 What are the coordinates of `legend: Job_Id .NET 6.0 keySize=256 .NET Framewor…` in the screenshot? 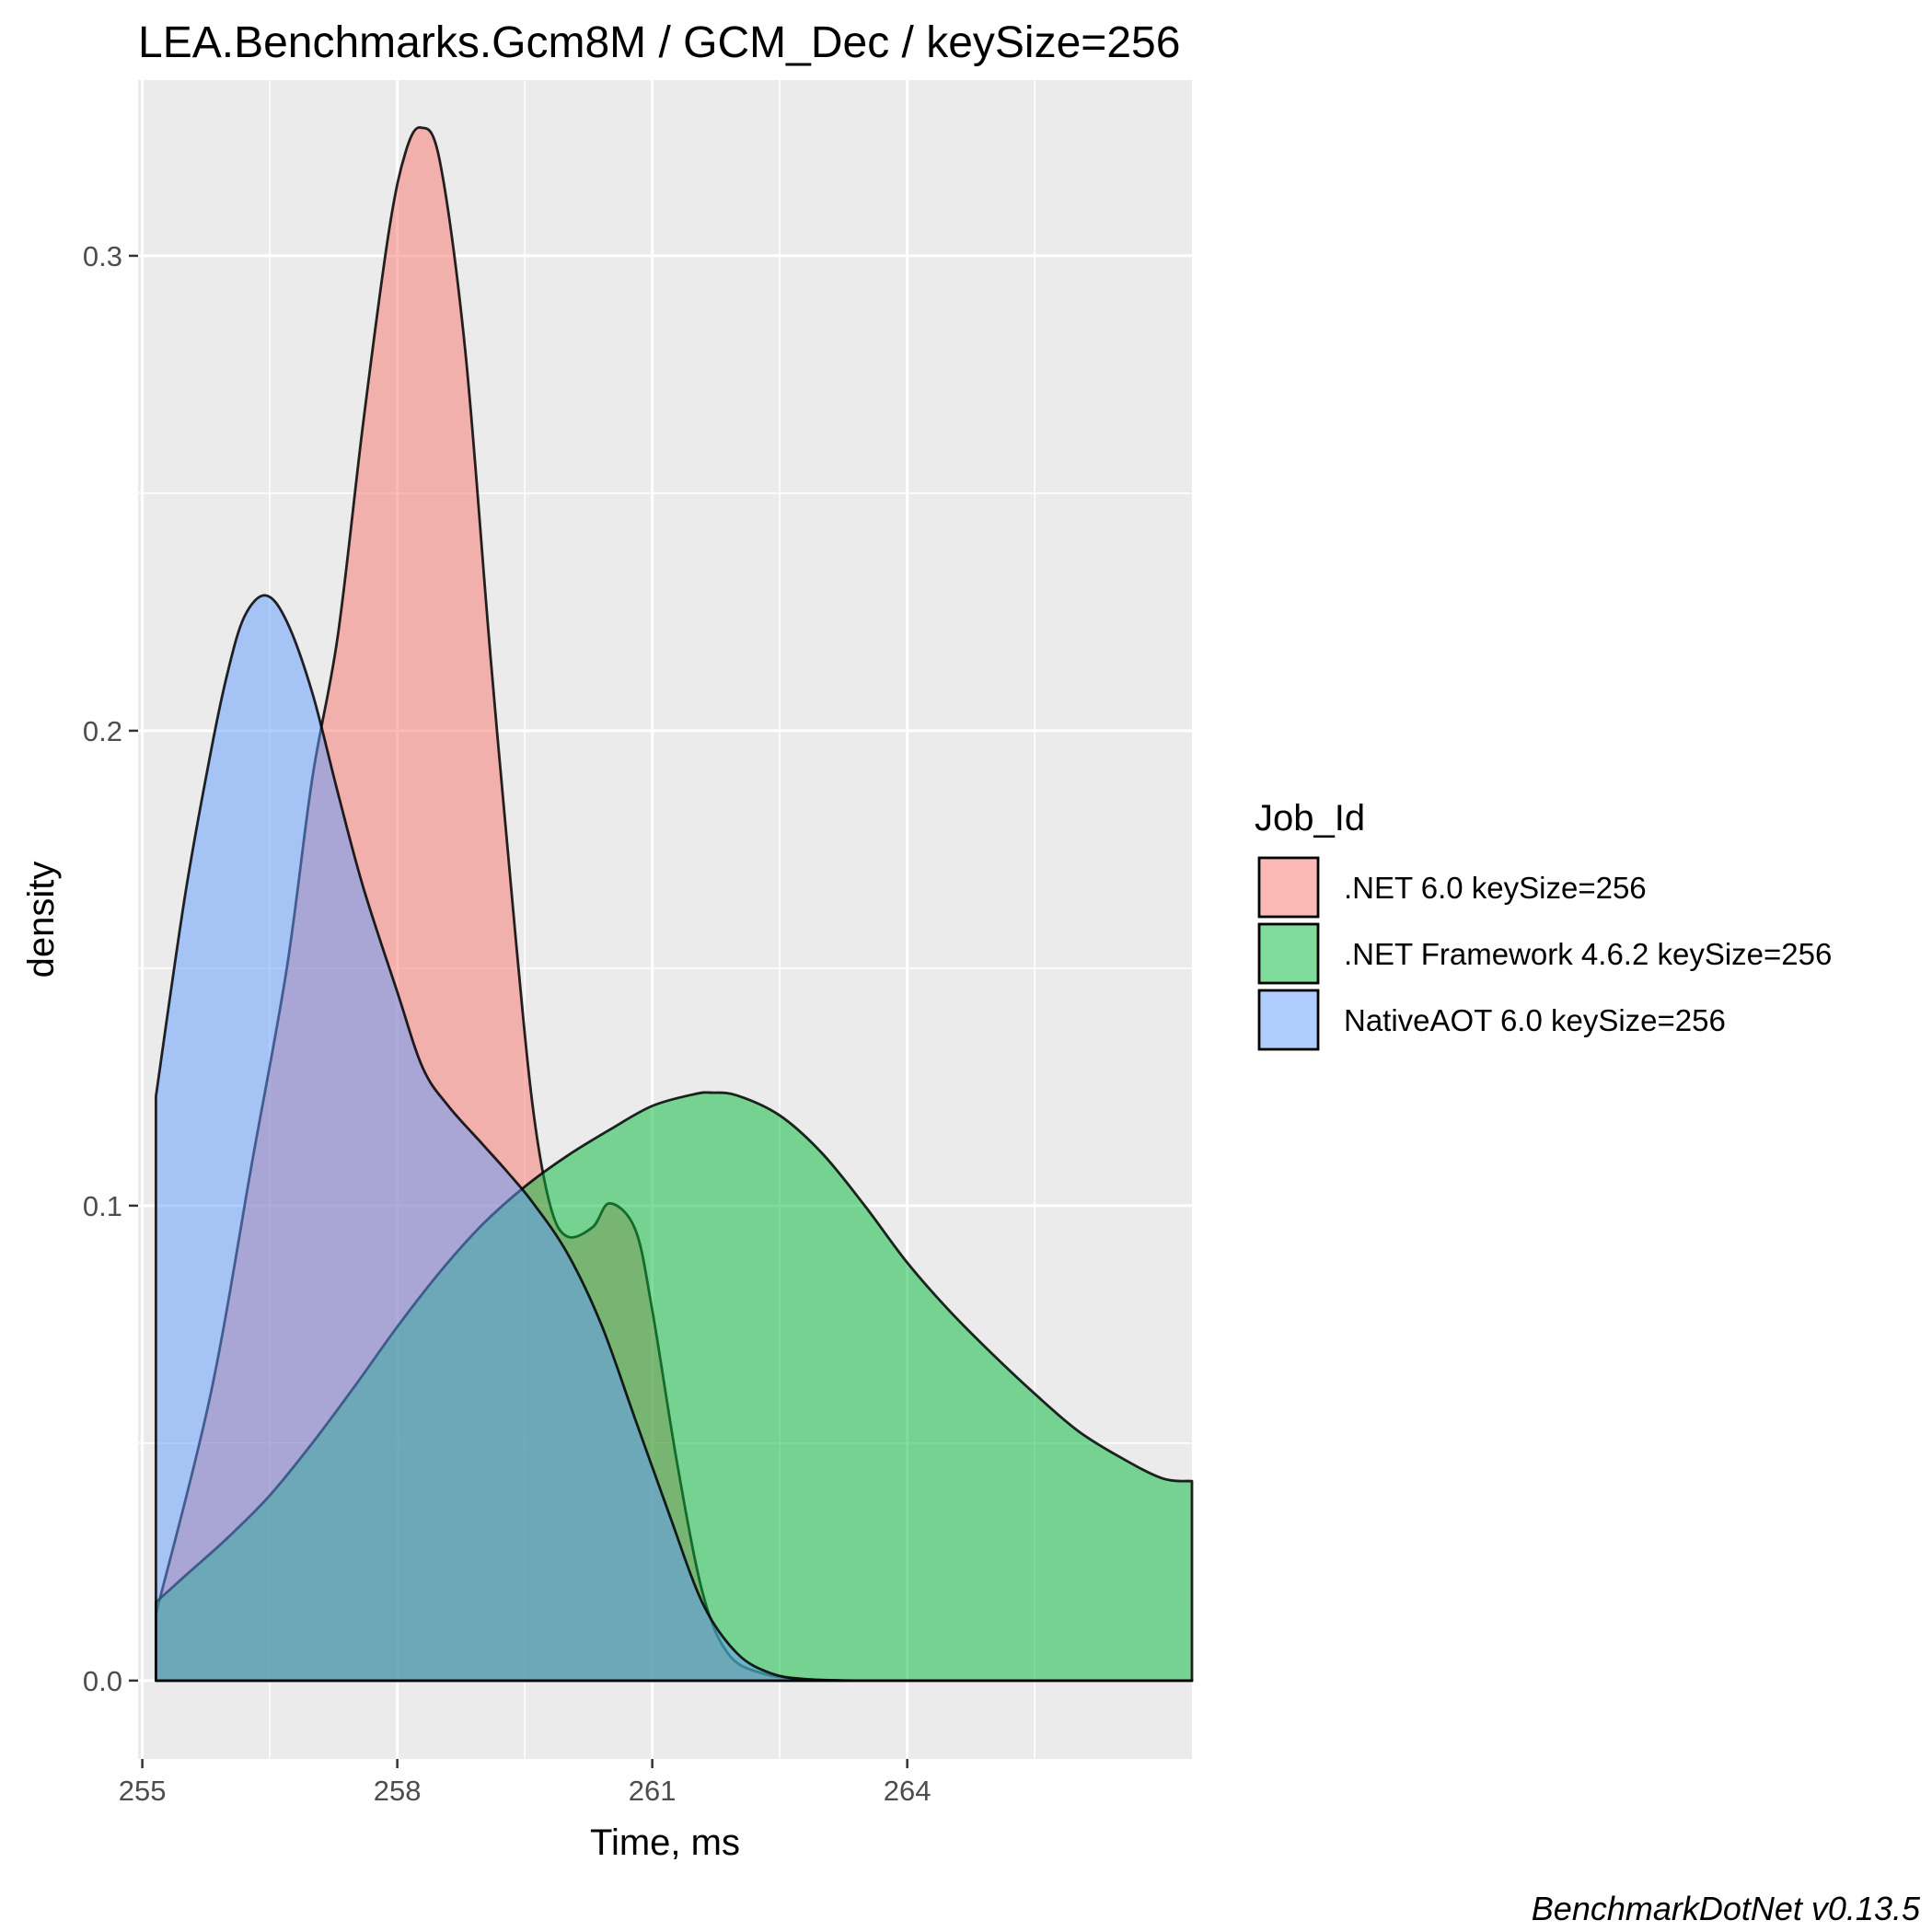 It's located at (1544, 925).